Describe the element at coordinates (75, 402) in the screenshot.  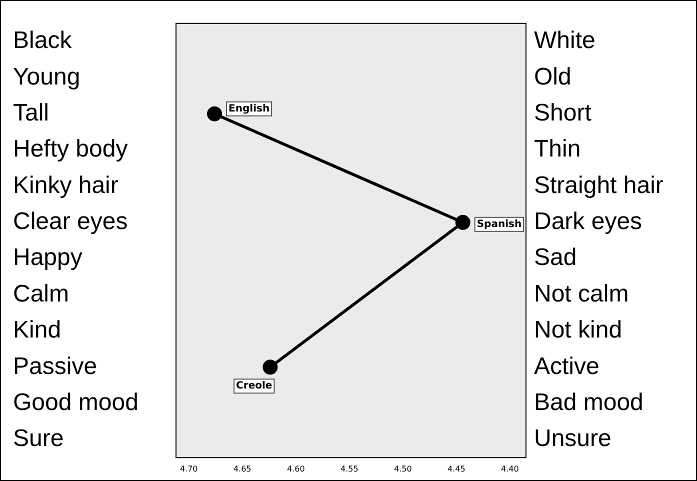
I see `y-tick-label: Good mood` at that location.